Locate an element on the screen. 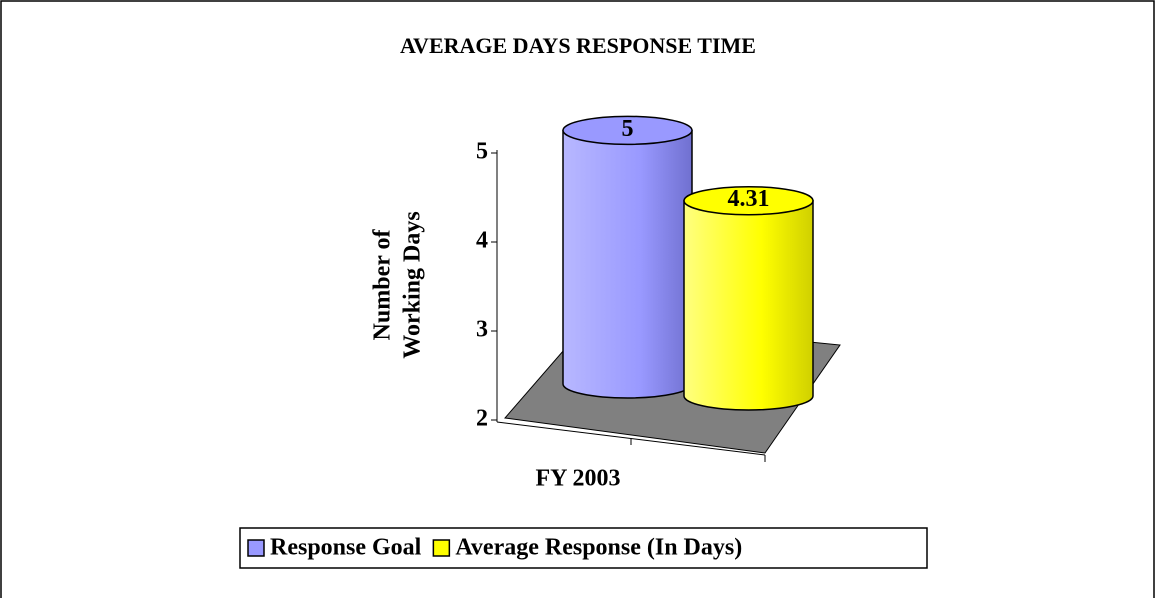 This screenshot has width=1156, height=603. legend is located at coordinates (583, 548).